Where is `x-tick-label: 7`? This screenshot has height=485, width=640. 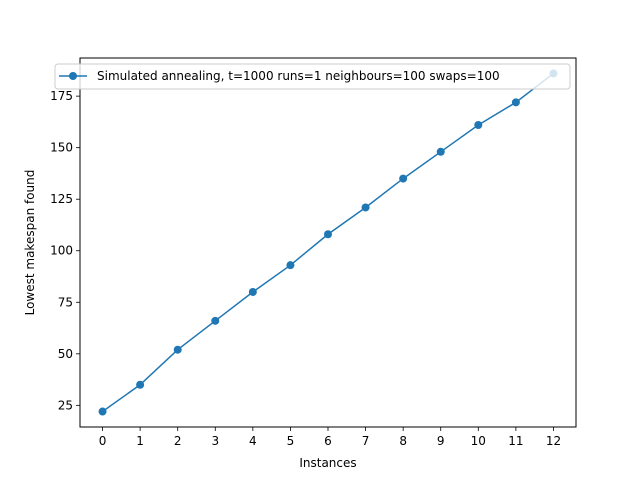
x-tick-label: 7 is located at coordinates (366, 441).